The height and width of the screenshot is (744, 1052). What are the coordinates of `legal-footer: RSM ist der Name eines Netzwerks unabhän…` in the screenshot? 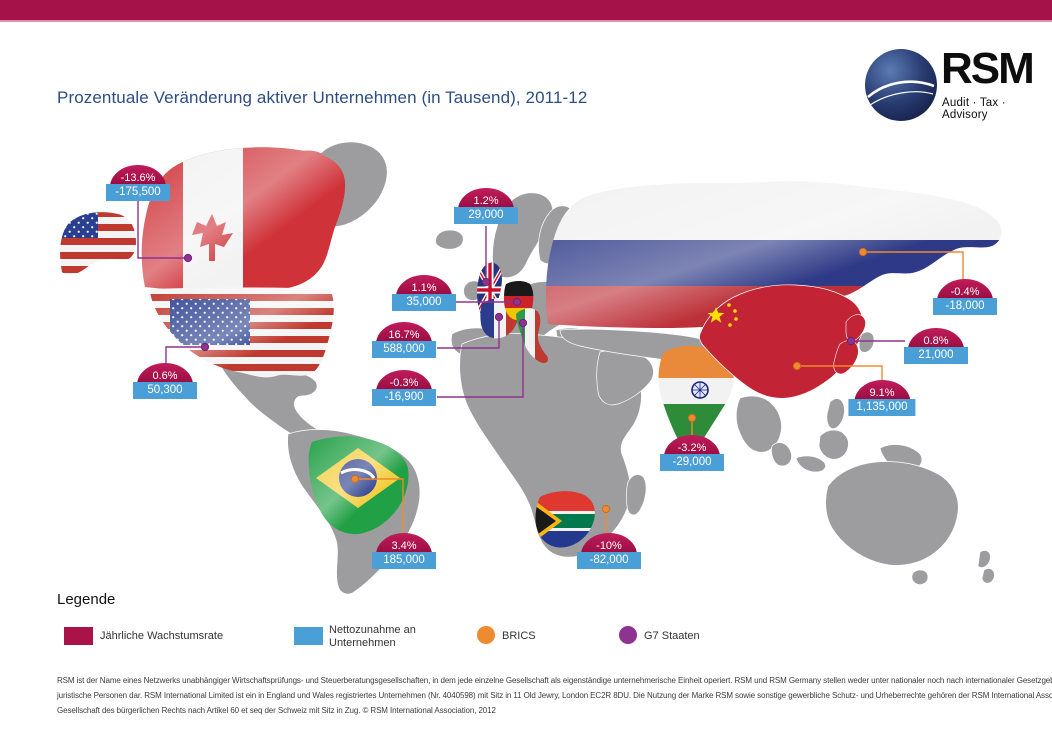 It's located at (554, 695).